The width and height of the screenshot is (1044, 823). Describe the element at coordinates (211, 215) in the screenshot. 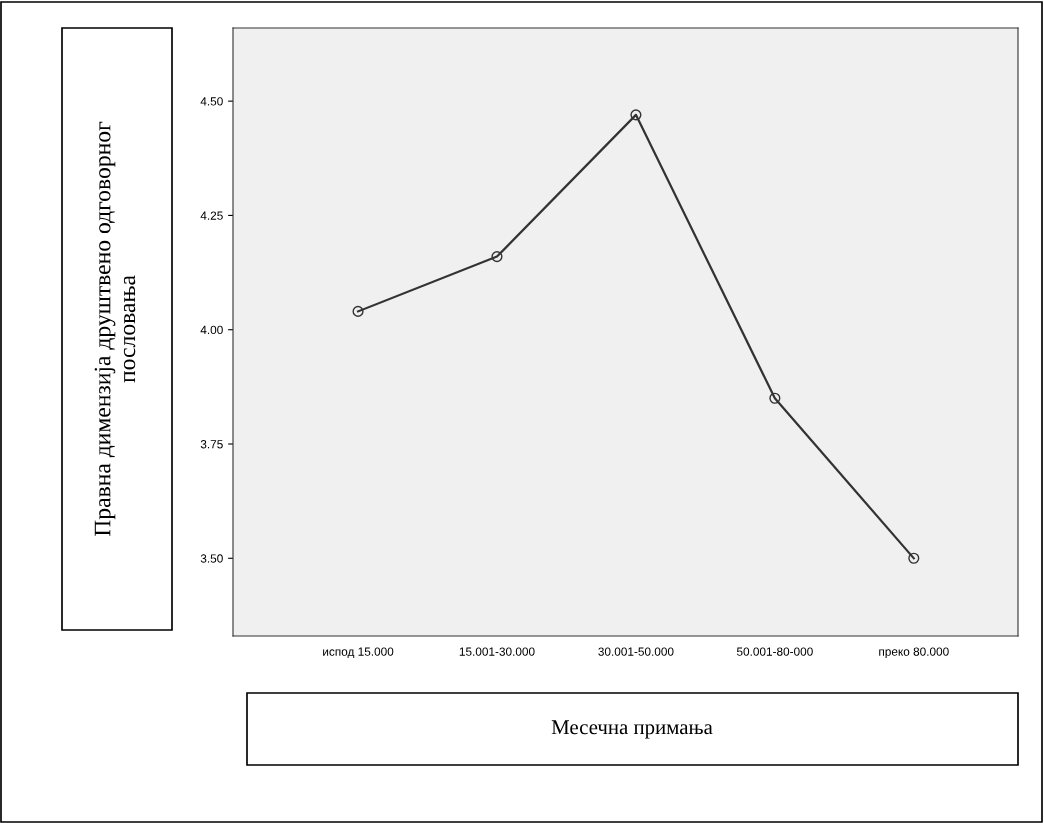

I see `y-tick-label: 4.25` at that location.